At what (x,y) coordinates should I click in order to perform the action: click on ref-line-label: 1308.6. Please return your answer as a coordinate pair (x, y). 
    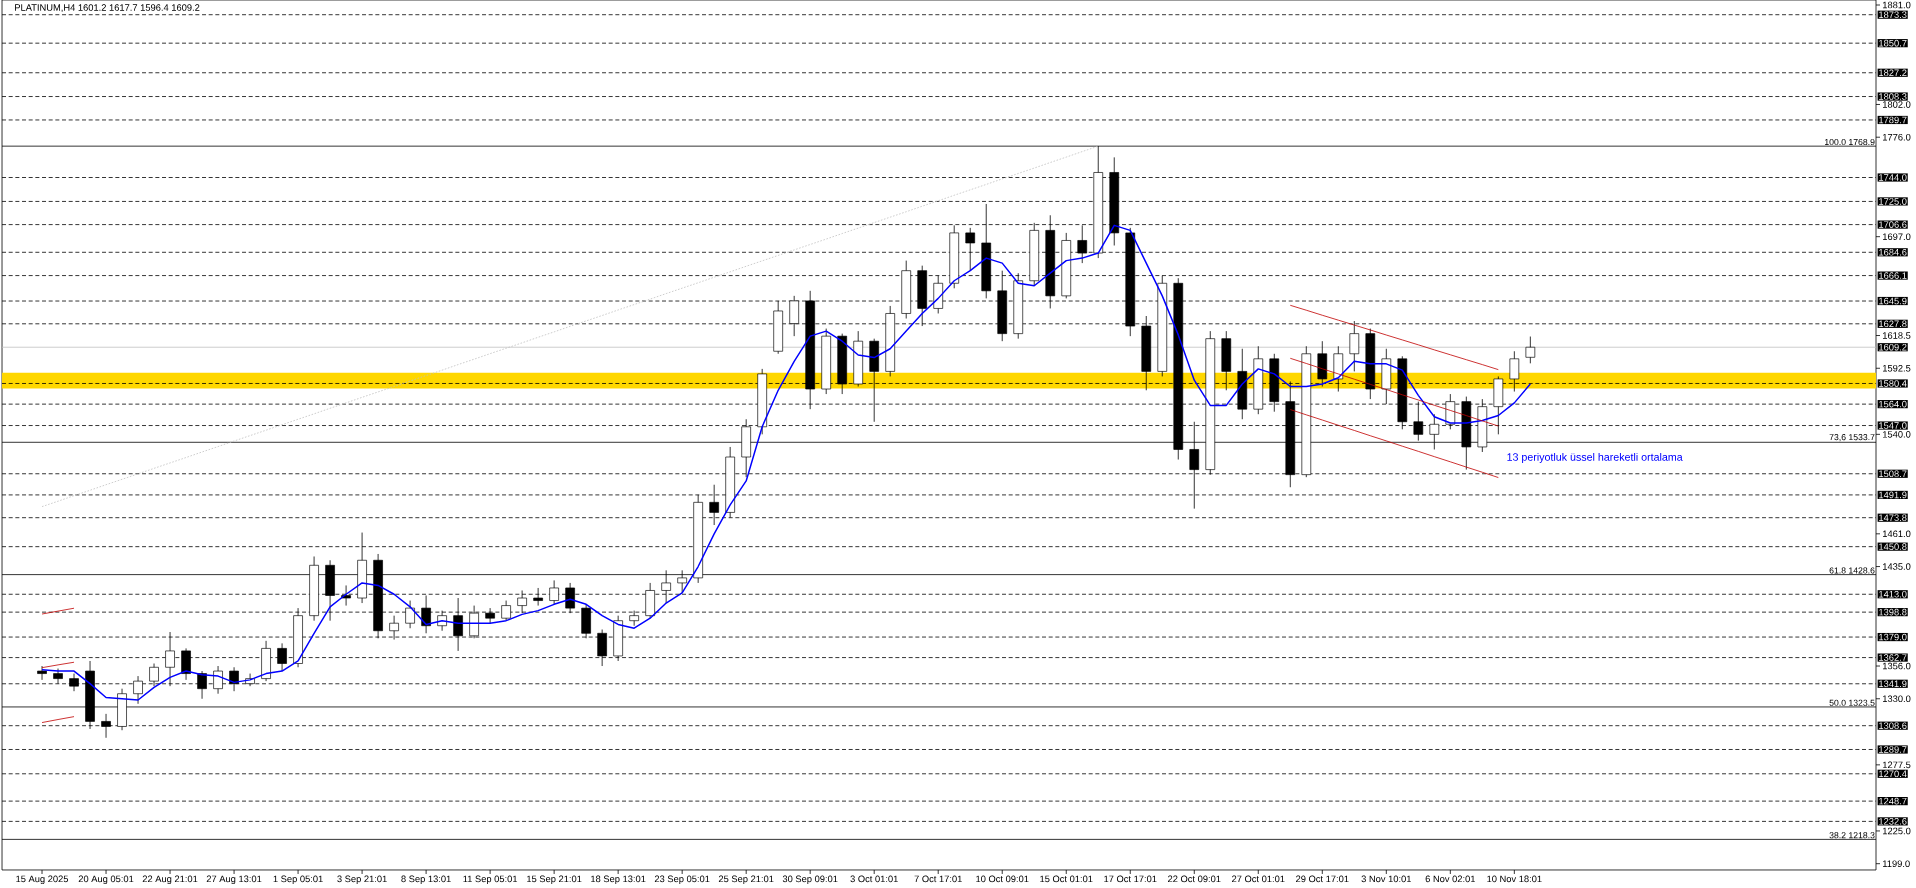
    Looking at the image, I should click on (1893, 725).